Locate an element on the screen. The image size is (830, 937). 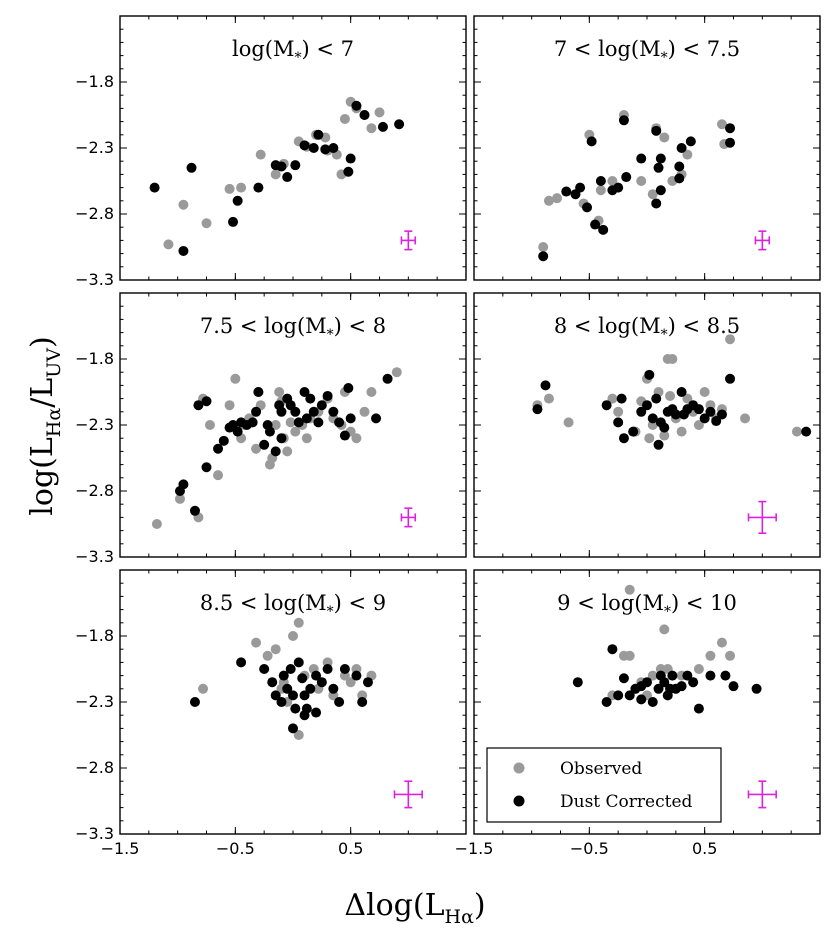
panel-title: 9 < log(M*) < 10 is located at coordinates (647, 605).